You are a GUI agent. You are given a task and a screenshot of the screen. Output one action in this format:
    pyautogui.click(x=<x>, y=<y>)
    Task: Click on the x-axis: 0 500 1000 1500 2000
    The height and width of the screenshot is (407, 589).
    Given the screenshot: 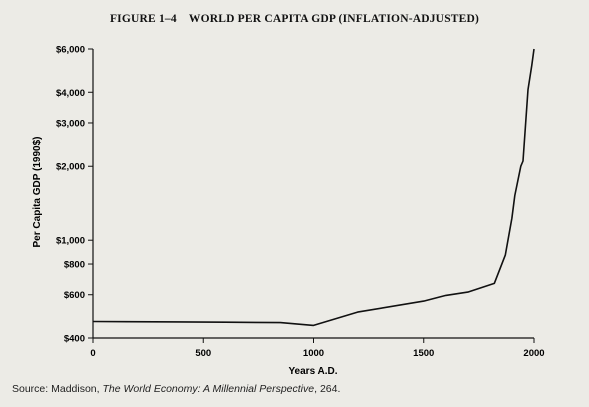 What is the action you would take?
    pyautogui.click(x=317, y=348)
    